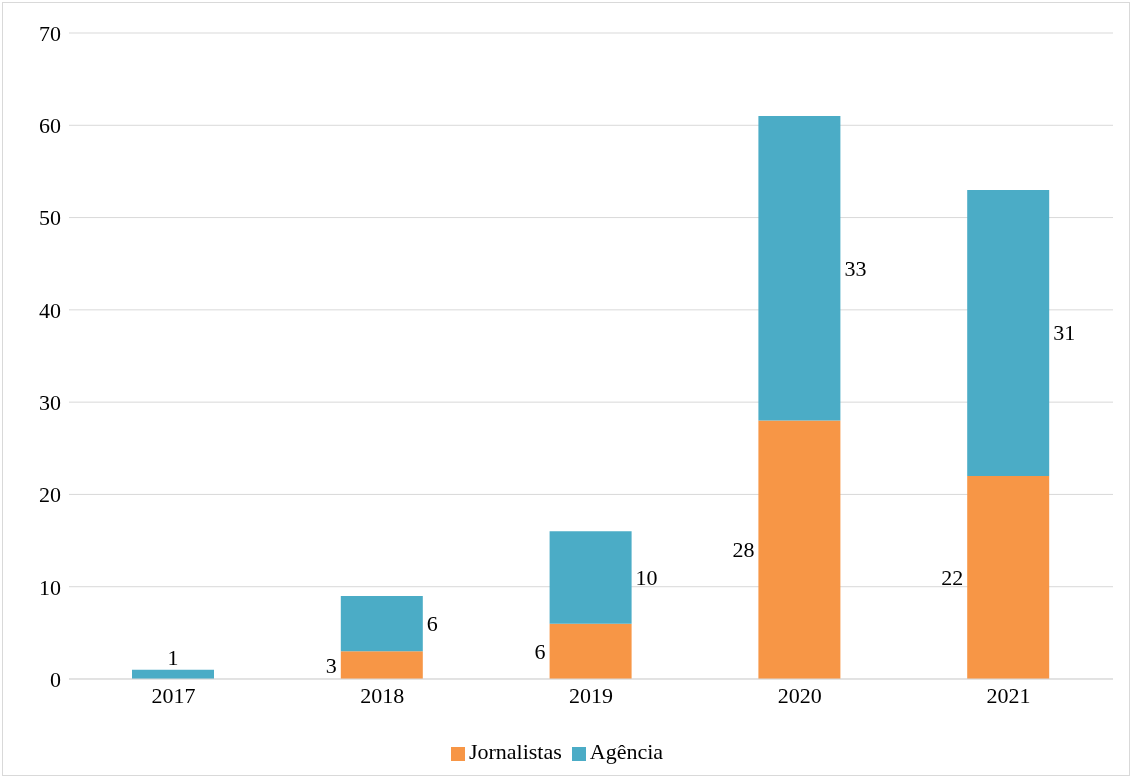 The image size is (1132, 778). What do you see at coordinates (50, 218) in the screenshot?
I see `y-tick-label: 50` at bounding box center [50, 218].